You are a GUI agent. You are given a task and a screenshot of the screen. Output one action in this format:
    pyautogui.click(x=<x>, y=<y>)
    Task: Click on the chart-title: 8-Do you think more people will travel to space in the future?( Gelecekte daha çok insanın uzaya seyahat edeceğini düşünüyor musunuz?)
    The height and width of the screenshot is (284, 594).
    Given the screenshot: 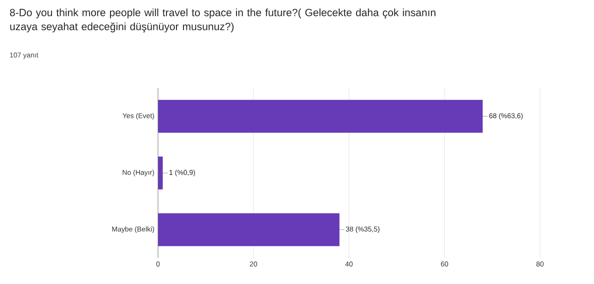 What is the action you would take?
    pyautogui.click(x=223, y=20)
    